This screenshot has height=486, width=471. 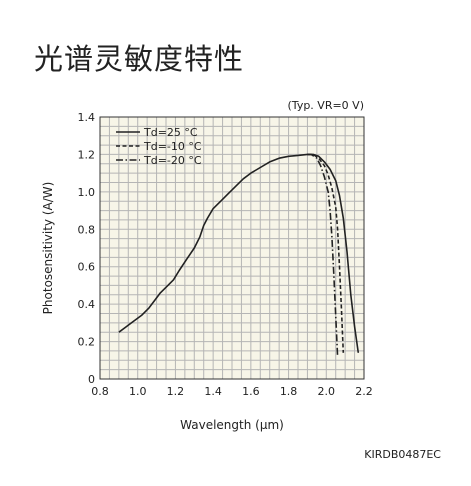 What do you see at coordinates (176, 391) in the screenshot?
I see `x-tick-label: 1.2` at bounding box center [176, 391].